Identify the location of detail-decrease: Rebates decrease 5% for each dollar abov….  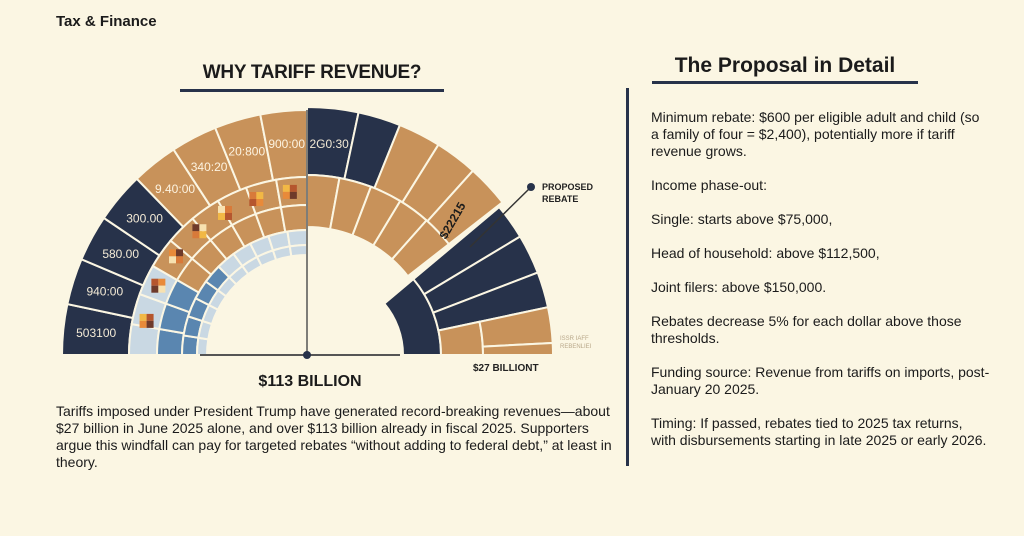
(806, 329).